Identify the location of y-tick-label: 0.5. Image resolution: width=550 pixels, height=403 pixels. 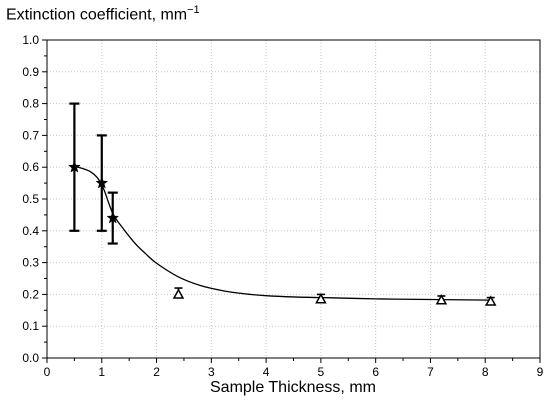
(30, 199).